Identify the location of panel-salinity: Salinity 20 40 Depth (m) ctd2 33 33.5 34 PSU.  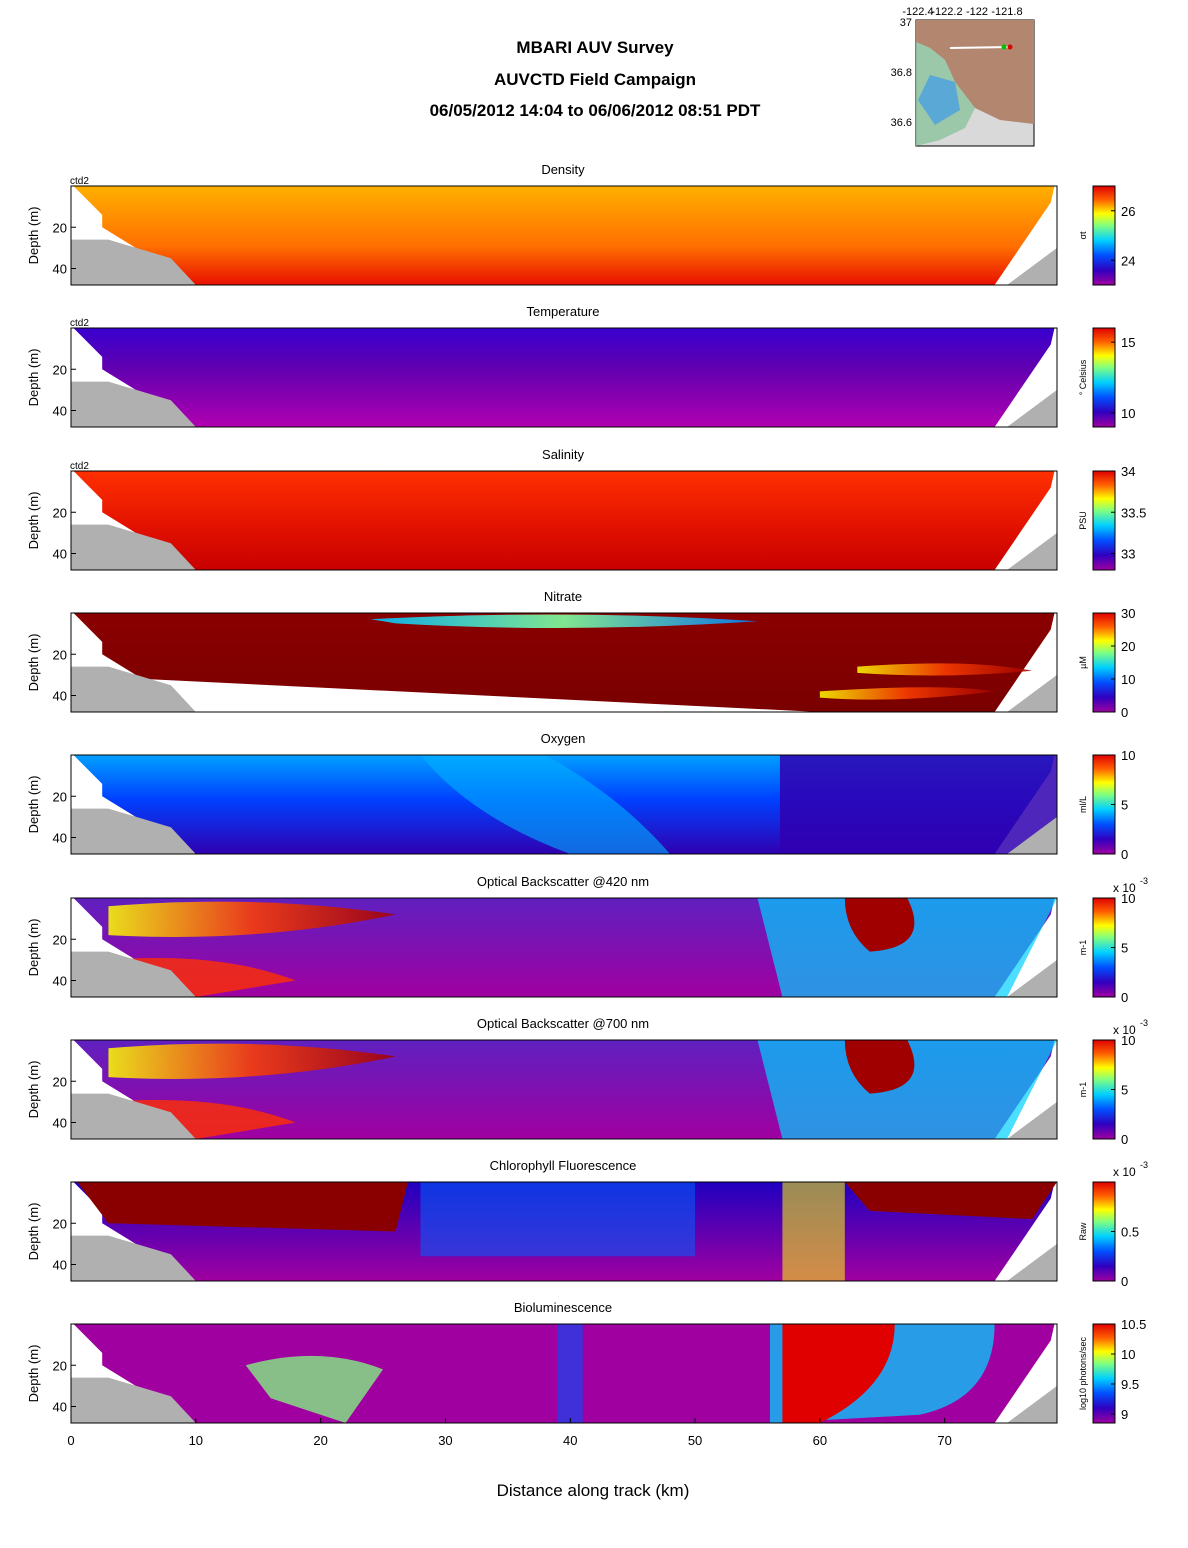
(586, 509).